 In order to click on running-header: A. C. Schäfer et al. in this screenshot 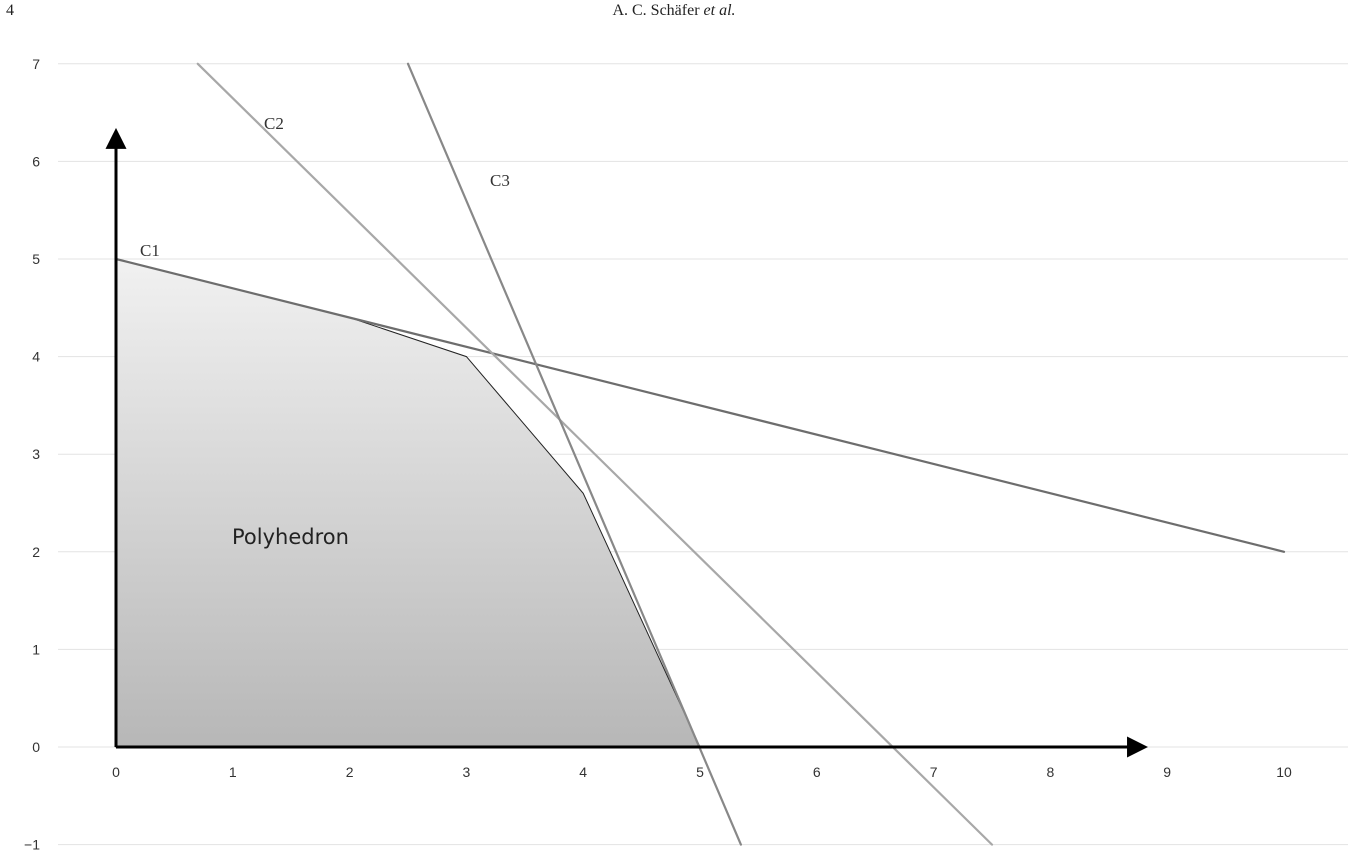, I will do `click(674, 11)`.